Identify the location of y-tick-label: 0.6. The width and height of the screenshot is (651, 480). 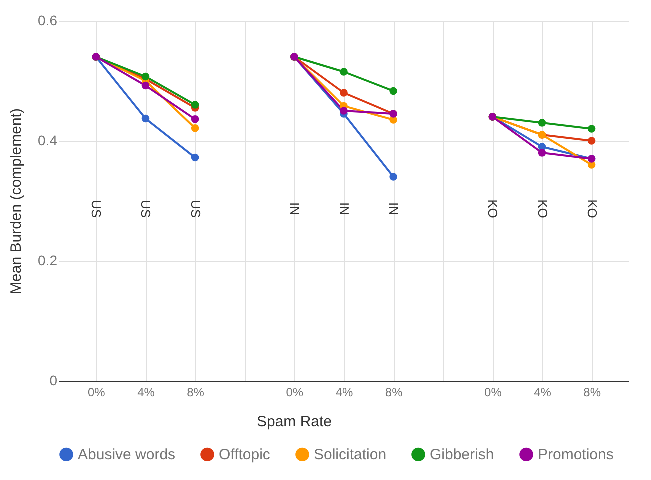
(48, 20).